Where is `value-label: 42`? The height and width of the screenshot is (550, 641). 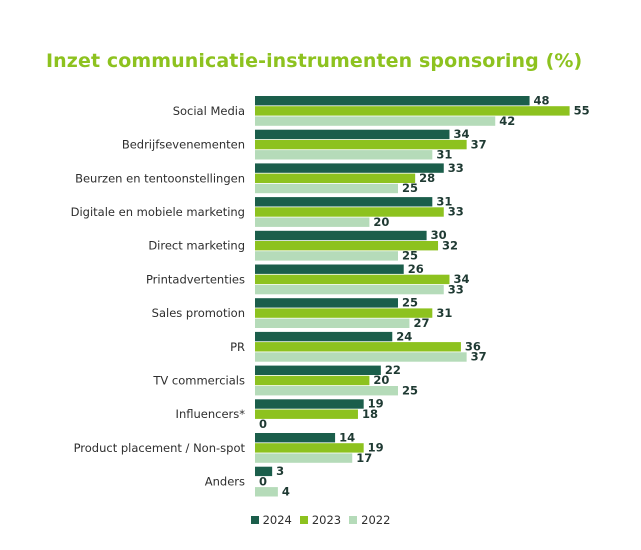 value-label: 42 is located at coordinates (507, 121).